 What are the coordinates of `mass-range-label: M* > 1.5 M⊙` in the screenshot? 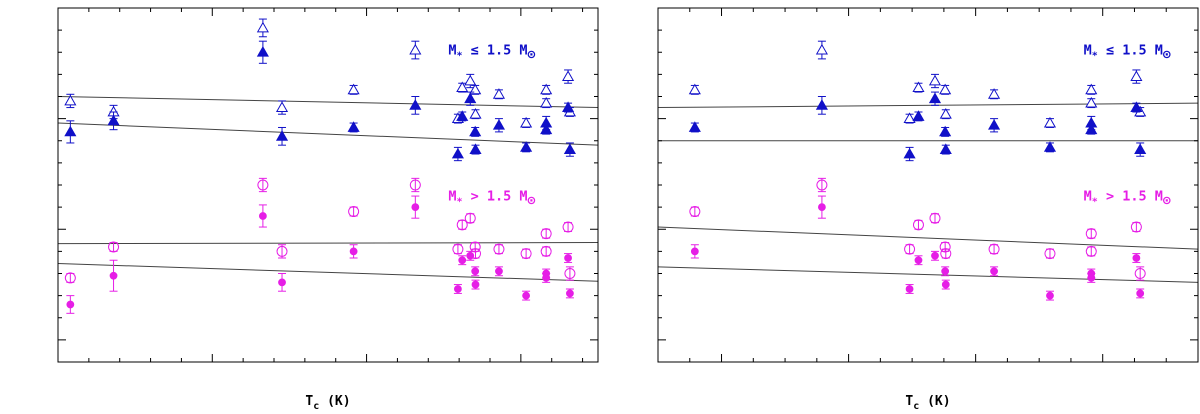 It's located at (491, 198).